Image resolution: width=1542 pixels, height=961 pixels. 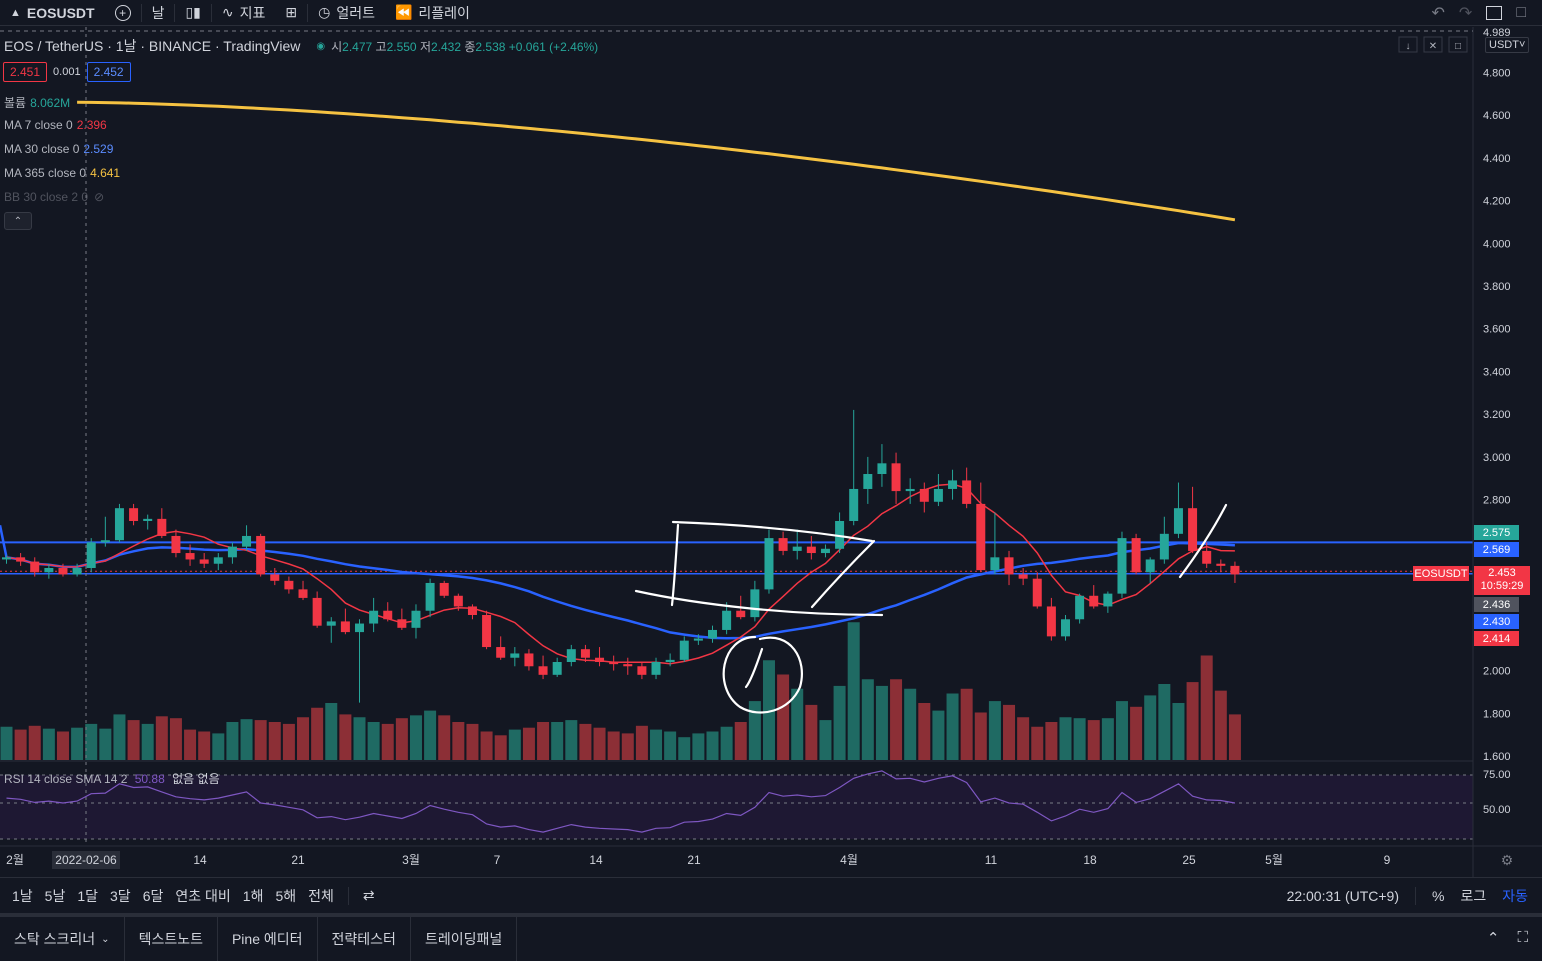 I want to click on tf-3m: 3달, so click(x=120, y=895).